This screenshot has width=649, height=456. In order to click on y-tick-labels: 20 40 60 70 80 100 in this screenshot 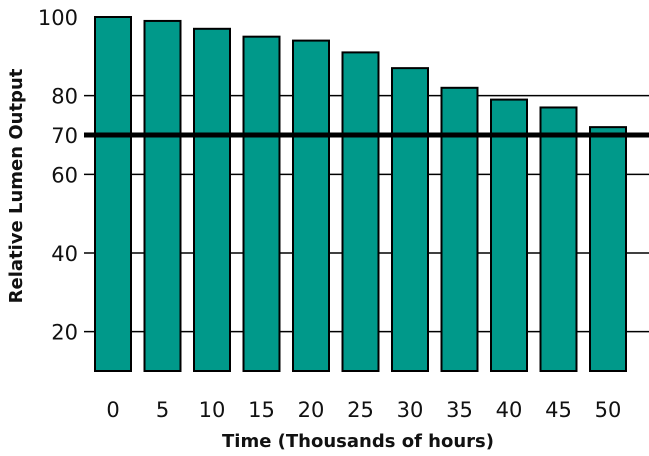, I will do `click(58, 175)`.